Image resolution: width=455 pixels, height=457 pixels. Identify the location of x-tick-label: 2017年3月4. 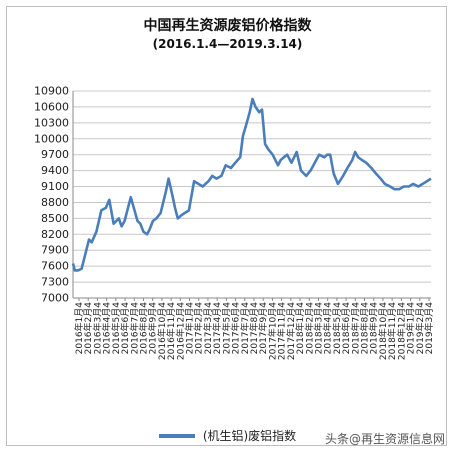
(208, 328).